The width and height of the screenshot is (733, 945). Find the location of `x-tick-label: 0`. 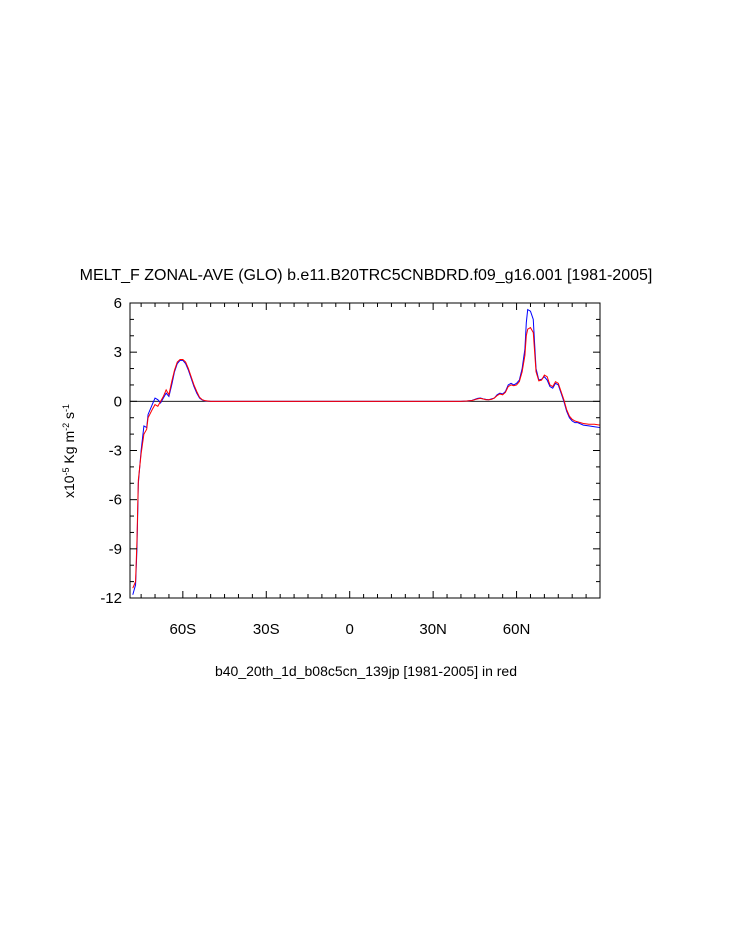

x-tick-label: 0 is located at coordinates (350, 629).